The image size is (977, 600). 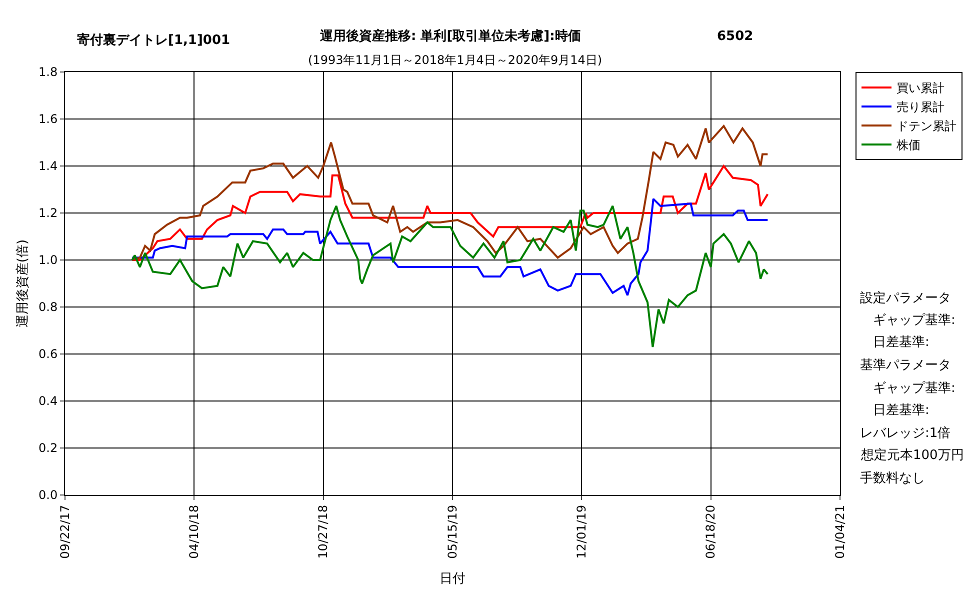 What do you see at coordinates (735, 36) in the screenshot?
I see `text: 6502` at bounding box center [735, 36].